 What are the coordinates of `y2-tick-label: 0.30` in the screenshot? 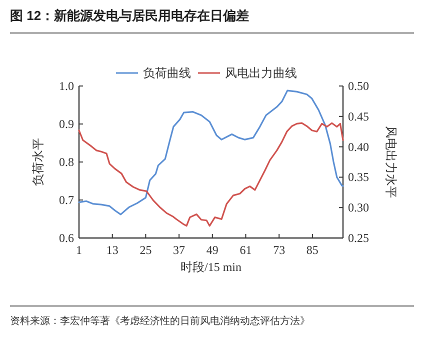 It's located at (358, 207).